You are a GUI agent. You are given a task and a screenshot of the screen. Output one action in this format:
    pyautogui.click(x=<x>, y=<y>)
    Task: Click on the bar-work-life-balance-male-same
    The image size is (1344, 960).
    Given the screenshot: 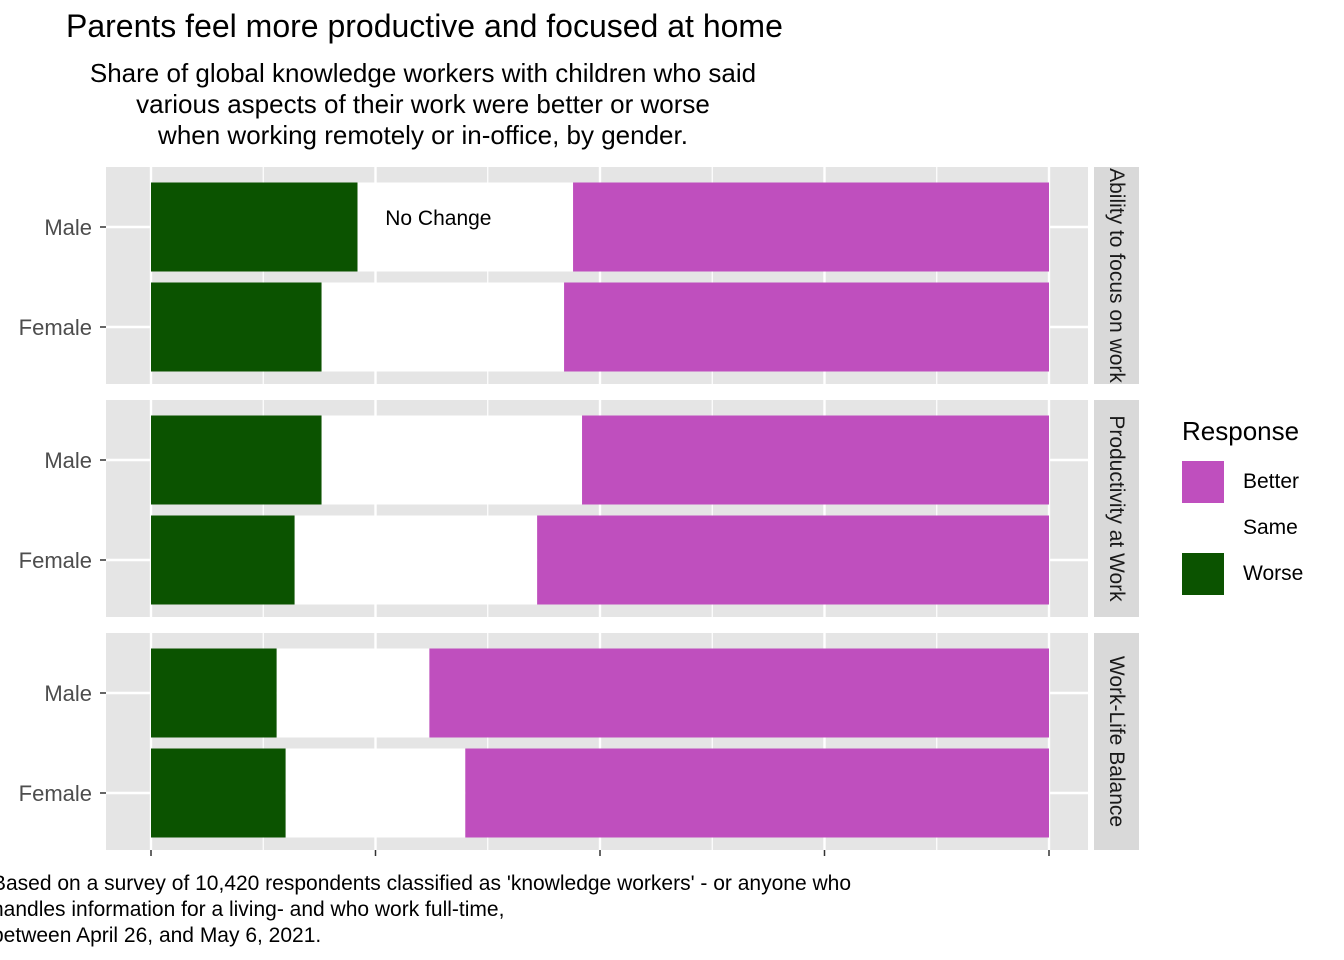 What is the action you would take?
    pyautogui.click(x=353, y=693)
    